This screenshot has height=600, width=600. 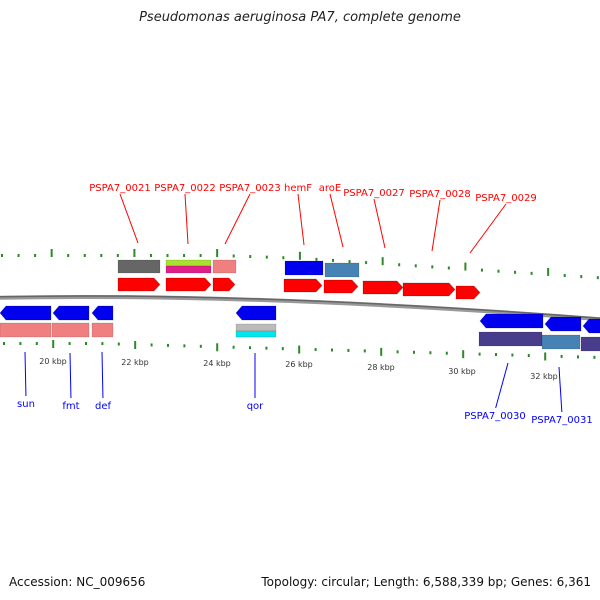 I want to click on reverse-gene-label: def, so click(x=103, y=406).